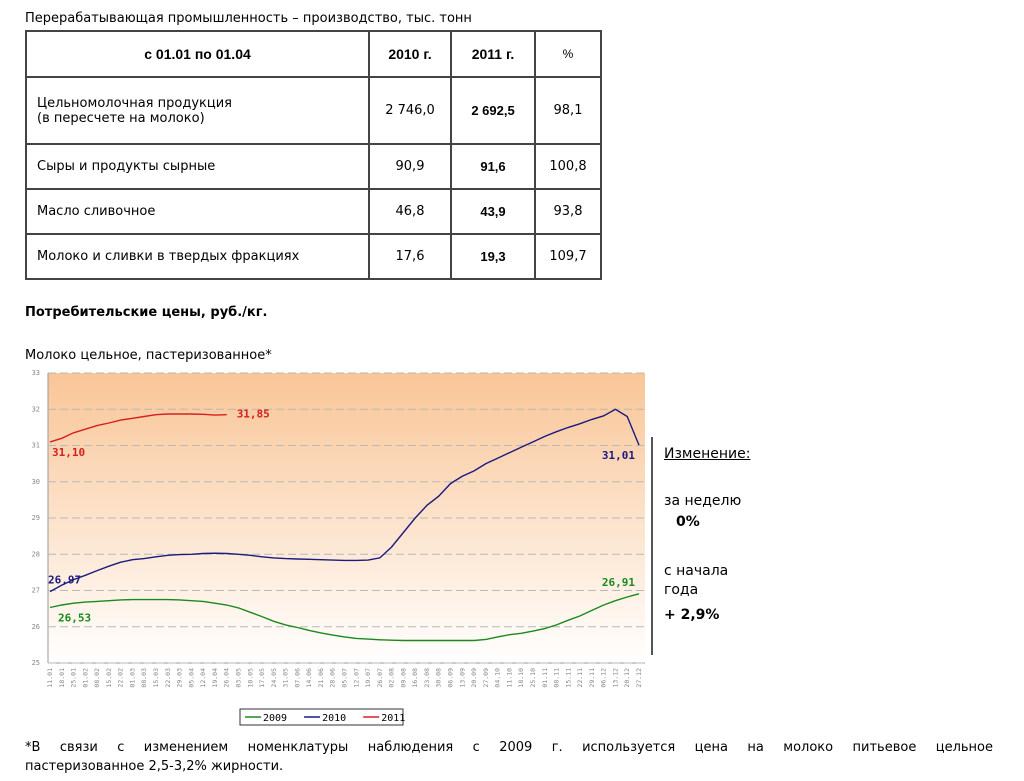 Image resolution: width=1024 pixels, height=781 pixels. Describe the element at coordinates (568, 678) in the screenshot. I see `x-tick-label: 15.11` at that location.